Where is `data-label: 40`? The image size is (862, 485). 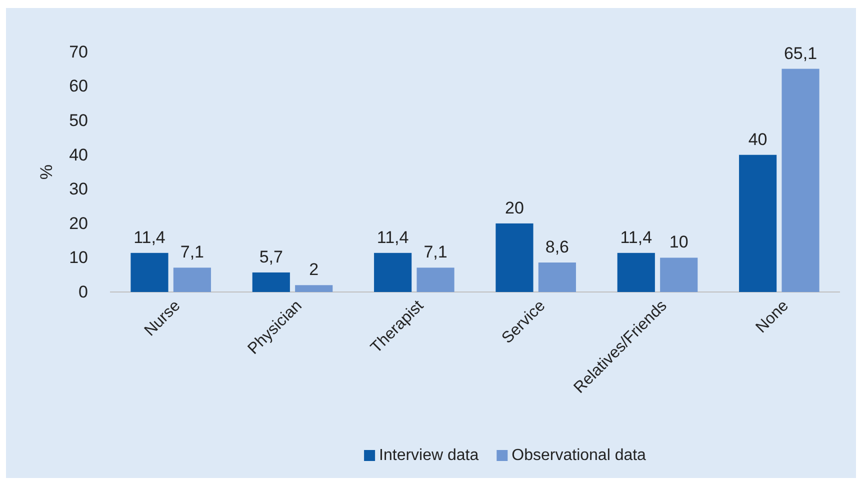
data-label: 40 is located at coordinates (758, 139).